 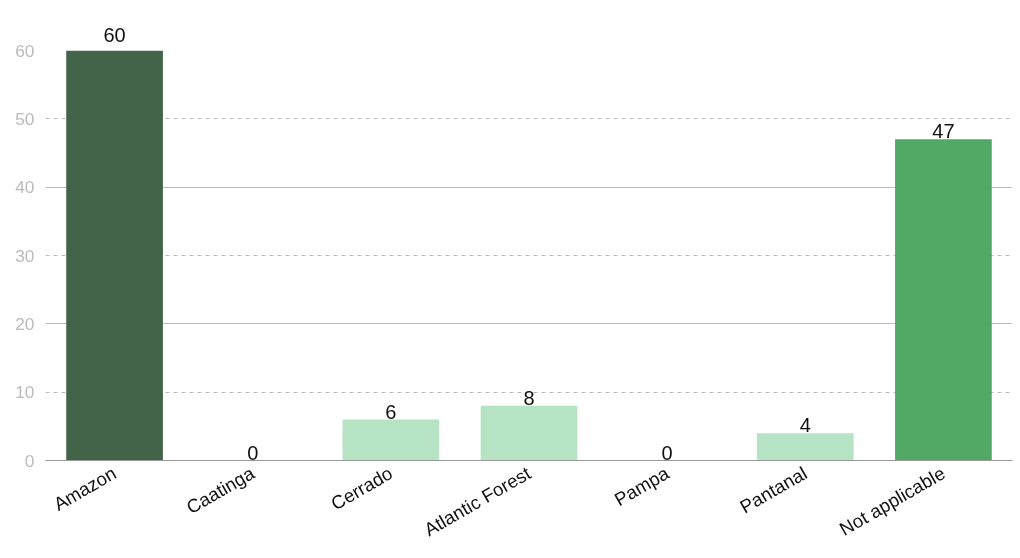 What do you see at coordinates (25, 187) in the screenshot?
I see `y-tick-label: 40` at bounding box center [25, 187].